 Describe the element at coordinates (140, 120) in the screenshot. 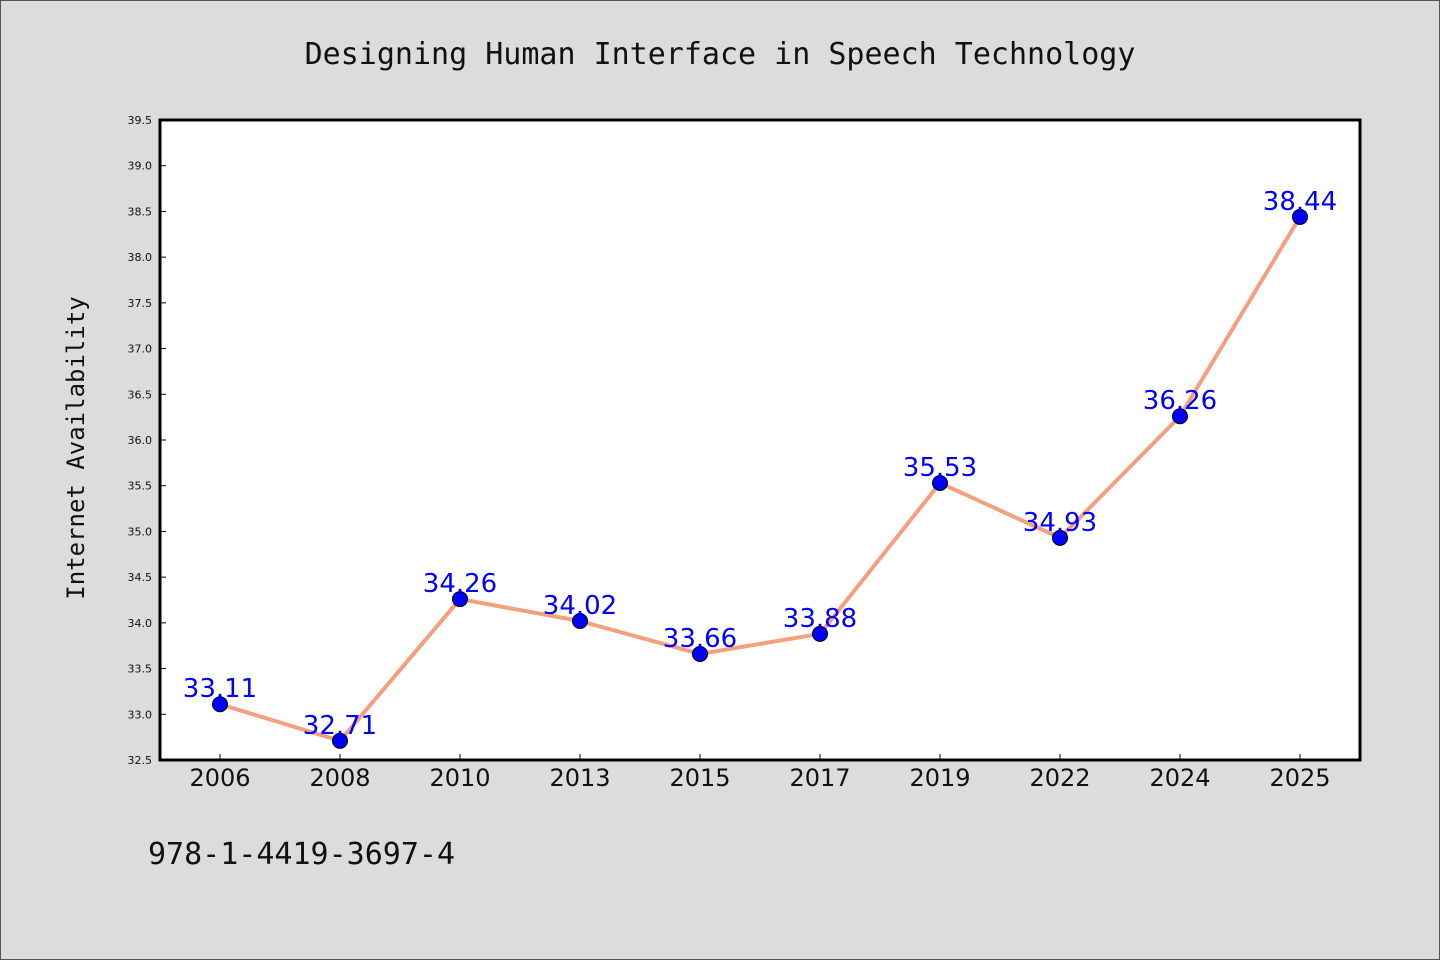

I see `y-tick-label: 39.5` at that location.